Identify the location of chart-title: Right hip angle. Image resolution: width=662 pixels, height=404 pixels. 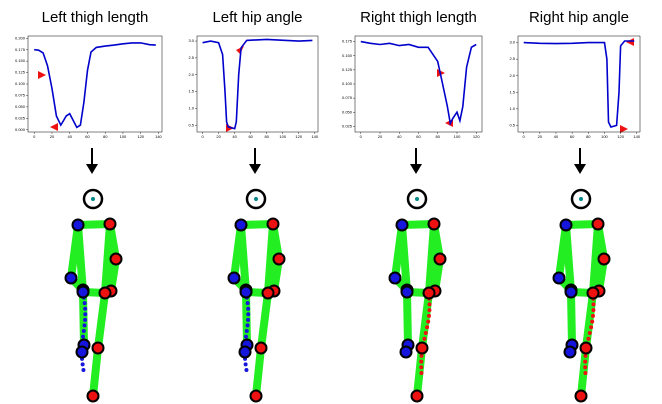
(579, 17).